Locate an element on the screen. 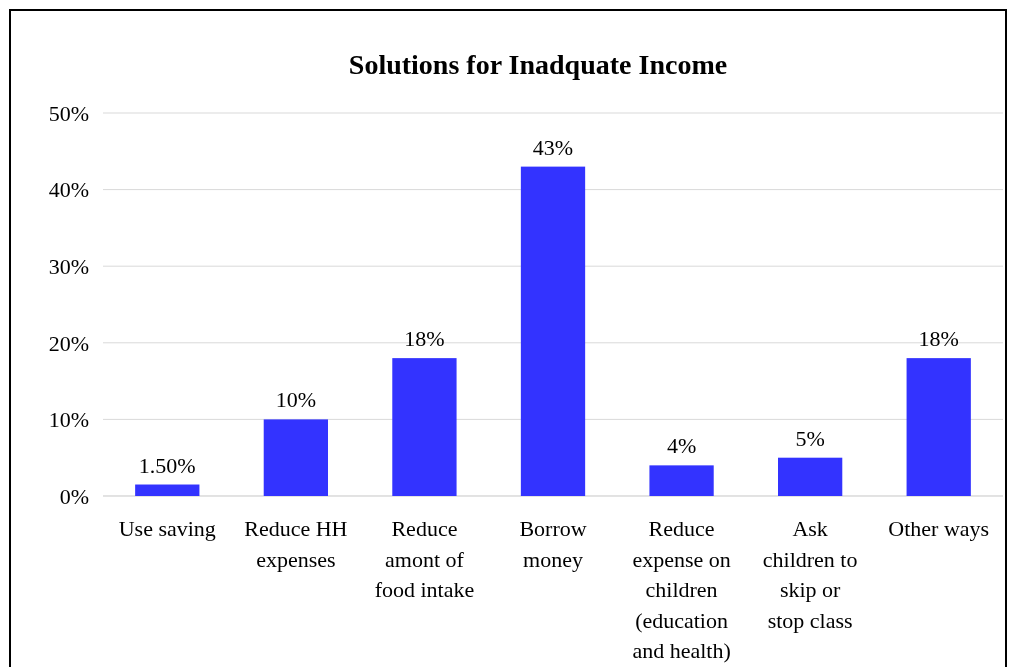  x-tick-label: Reduce amont of food intake is located at coordinates (424, 559).